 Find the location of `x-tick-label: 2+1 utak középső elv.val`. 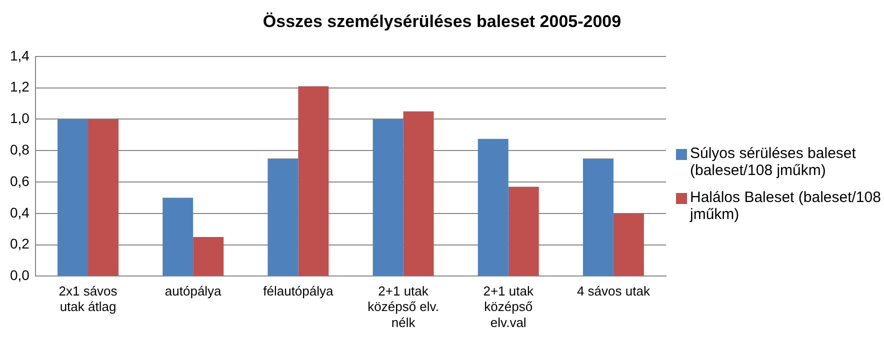

x-tick-label: 2+1 utak középső elv.val is located at coordinates (508, 307).